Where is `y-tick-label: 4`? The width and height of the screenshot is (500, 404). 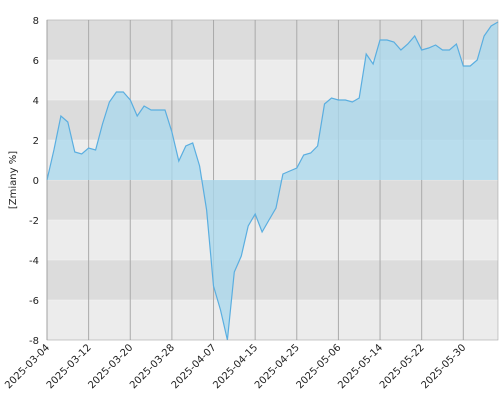
y-tick-label: 4 is located at coordinates (36, 101).